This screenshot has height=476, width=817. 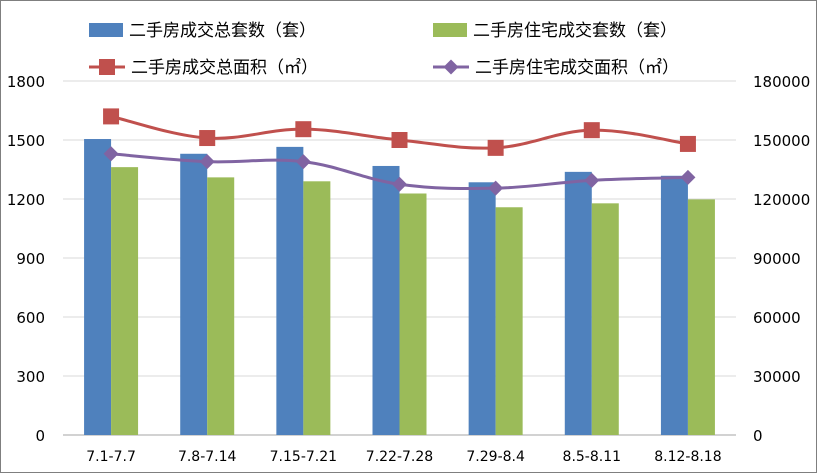 I want to click on left-axis-tick-label: 600, so click(x=30, y=318).